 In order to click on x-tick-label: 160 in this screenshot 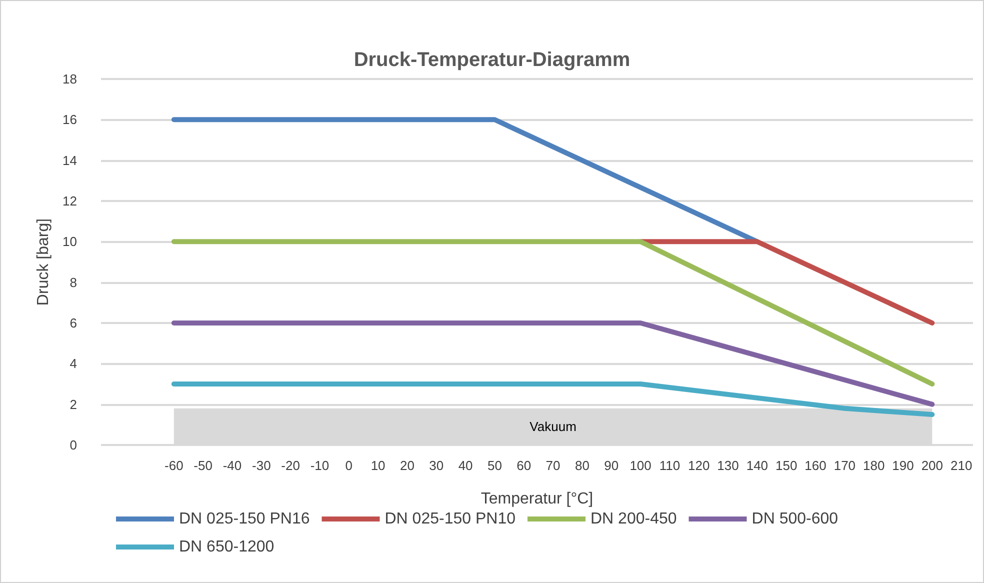, I will do `click(815, 465)`.